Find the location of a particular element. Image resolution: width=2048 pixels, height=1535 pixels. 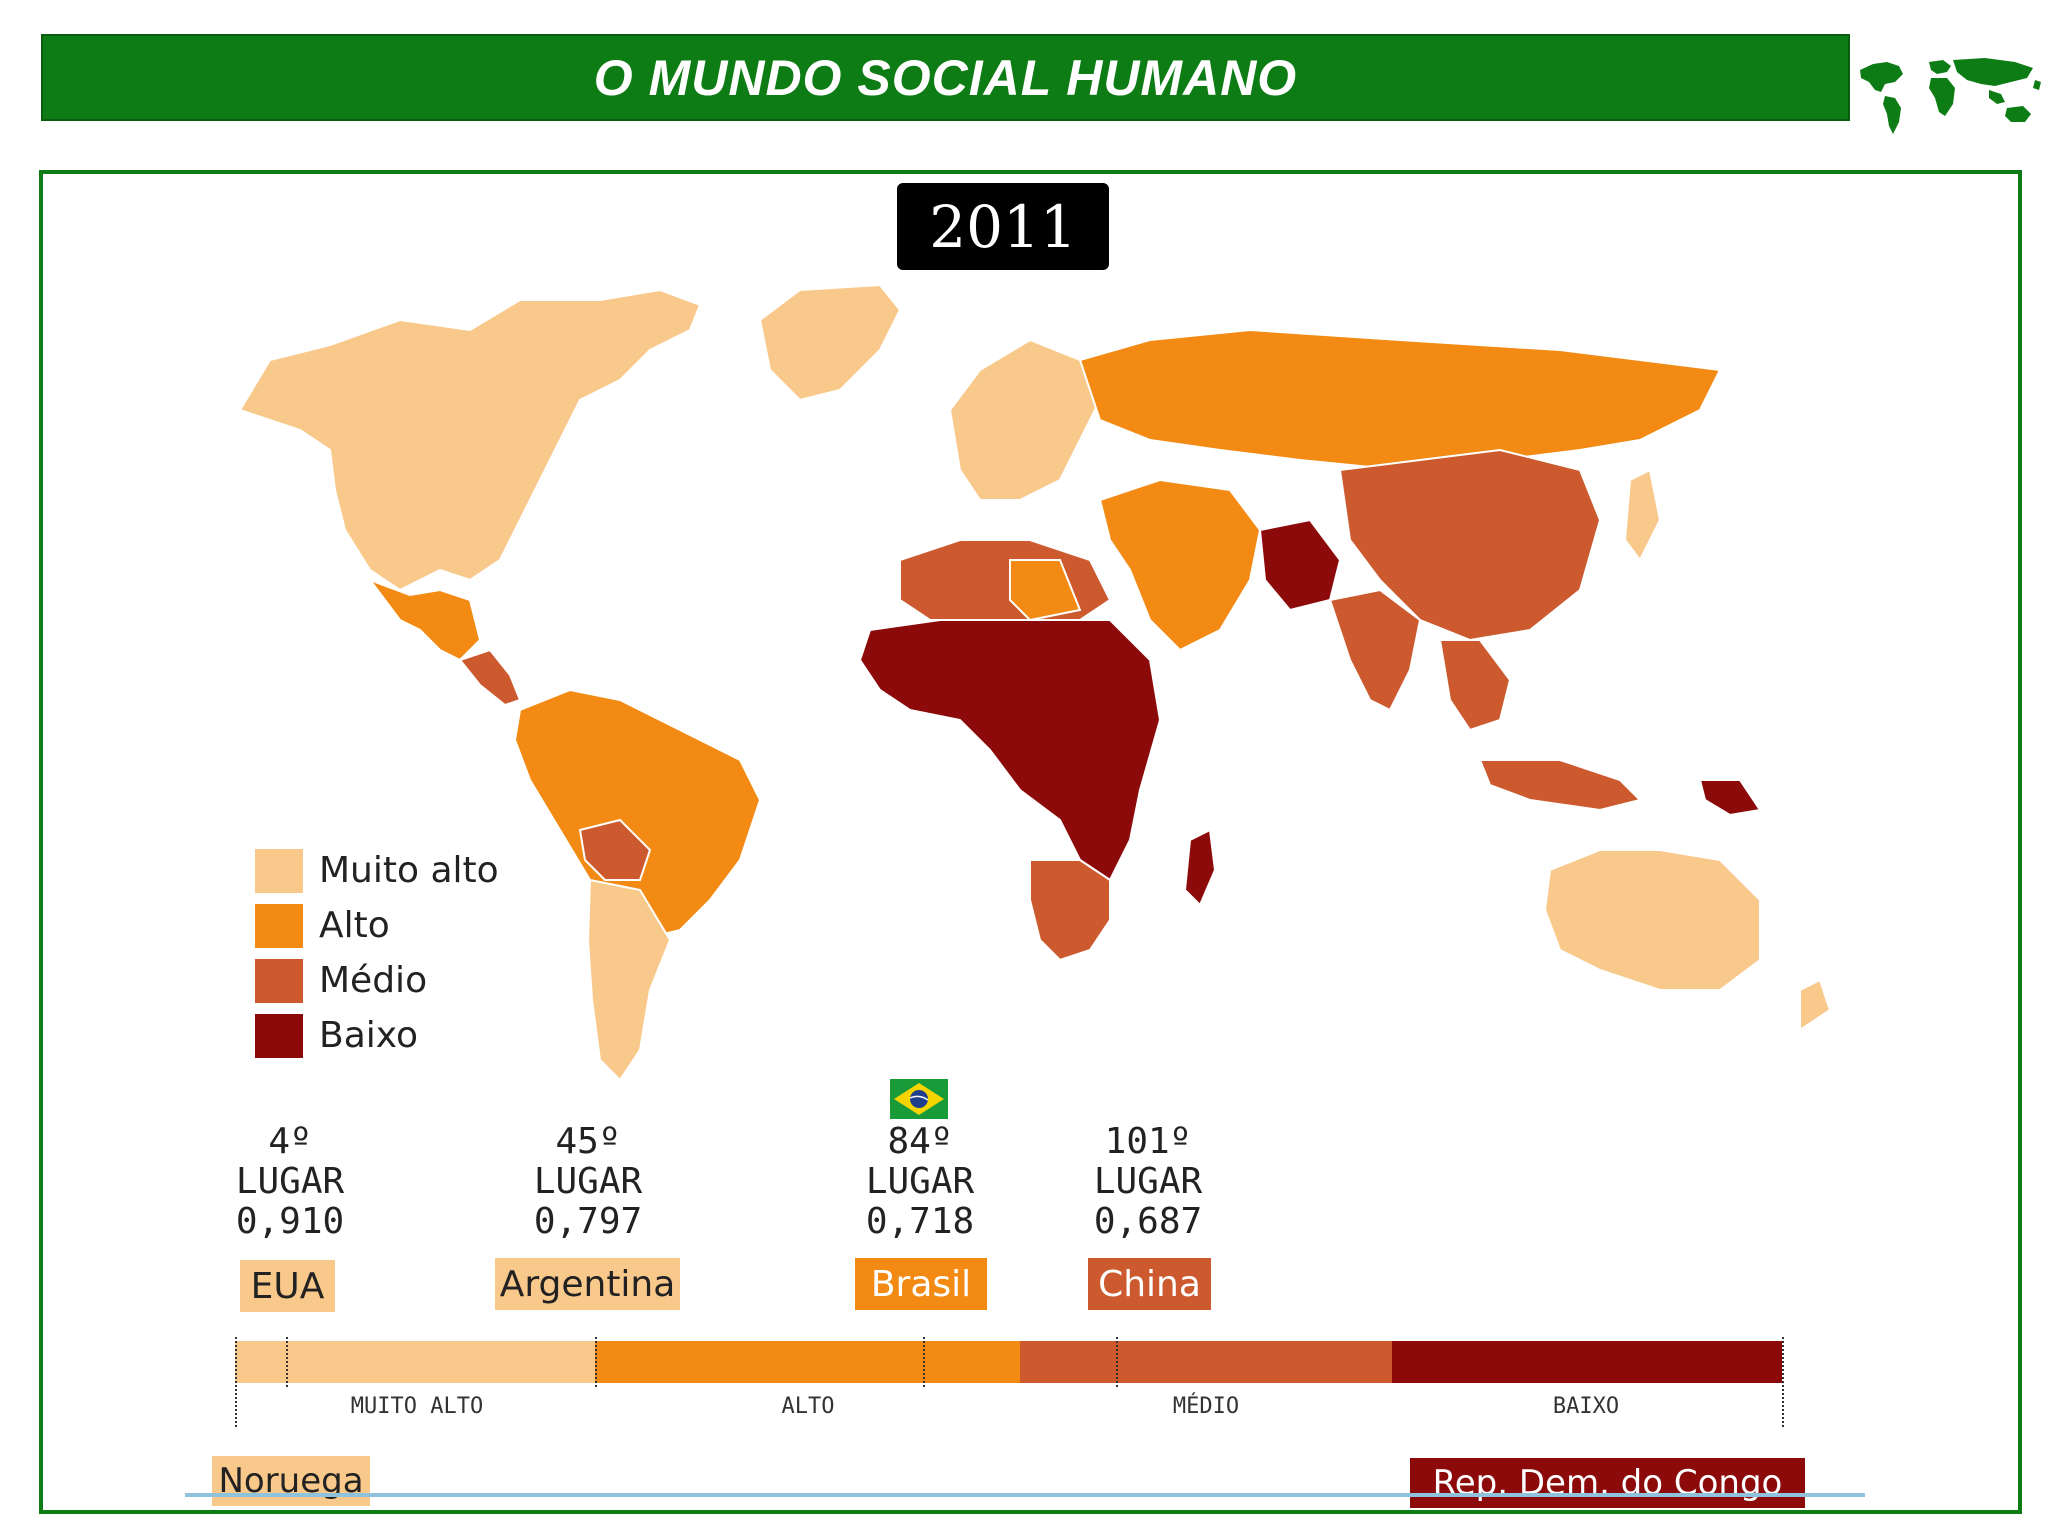

rank-position: 45º is located at coordinates (588, 1141).